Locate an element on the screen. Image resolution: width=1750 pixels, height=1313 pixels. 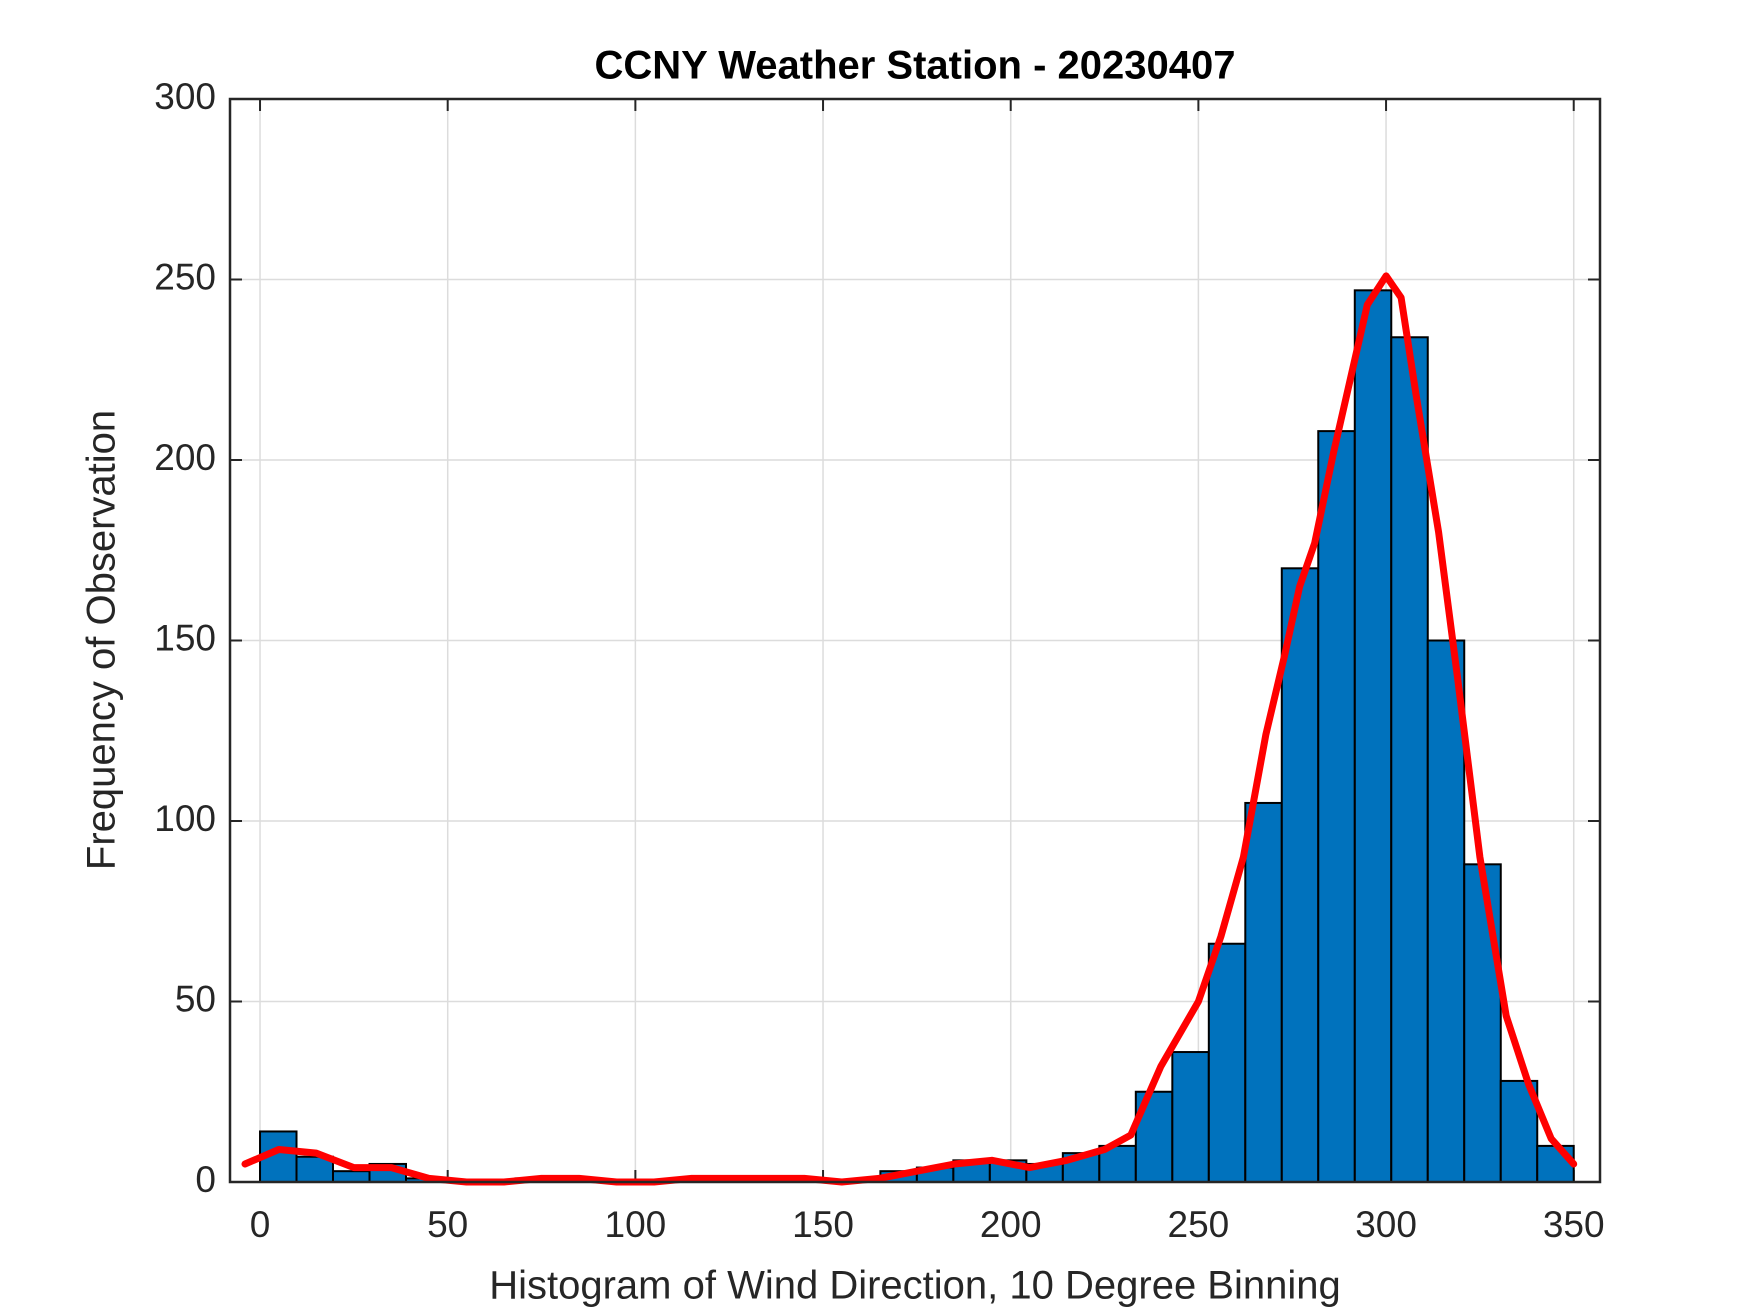
y-tick-label: 50 is located at coordinates (195, 998).